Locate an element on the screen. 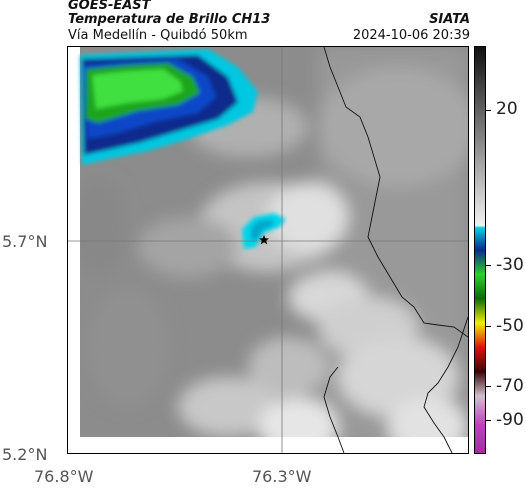 Image resolution: width=526 pixels, height=491 pixels. colorbar is located at coordinates (480, 250).